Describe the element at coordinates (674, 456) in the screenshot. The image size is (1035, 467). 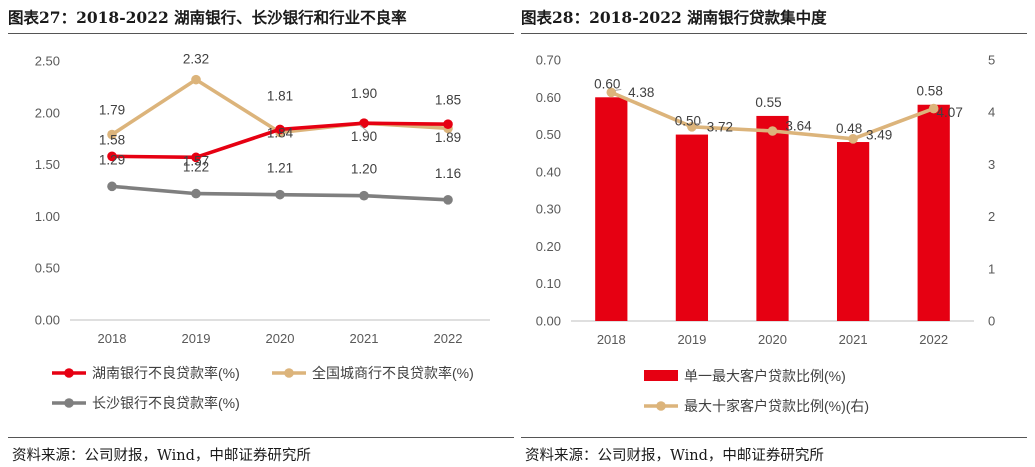
I see `right-source-note: 资料来源：公司财报，Wind，中邮证券研究所` at that location.